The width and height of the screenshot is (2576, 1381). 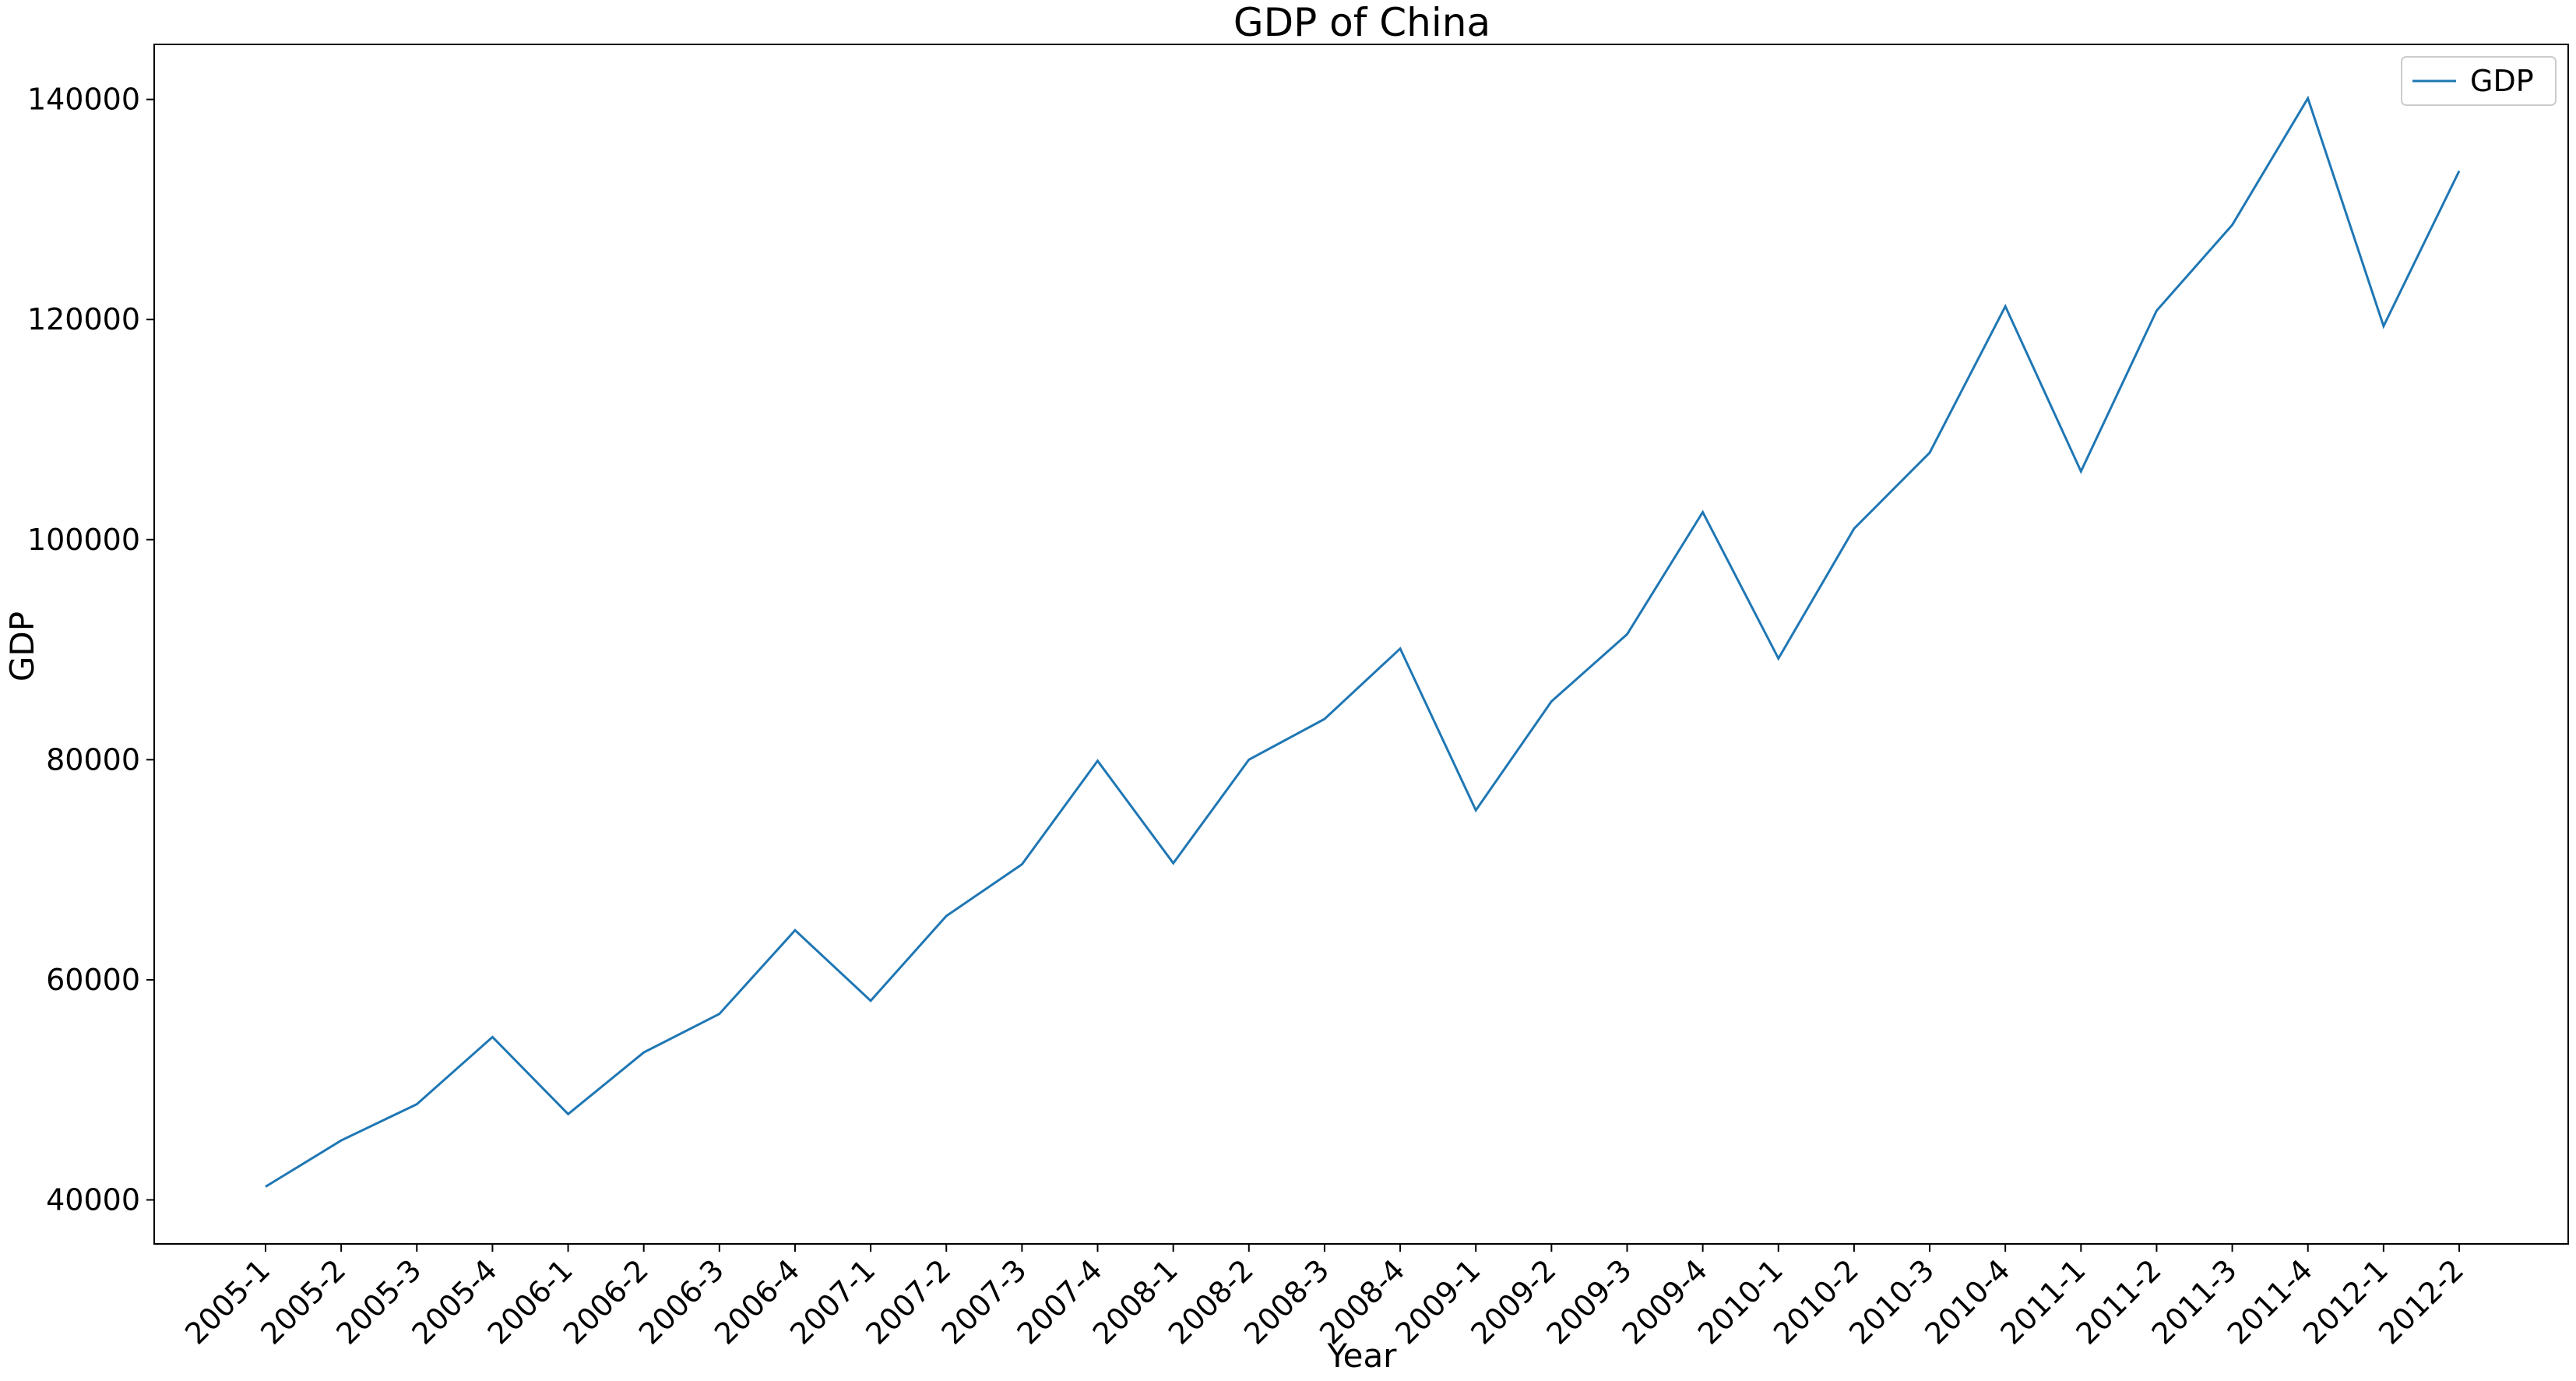 What do you see at coordinates (93, 1199) in the screenshot?
I see `y-tick-label: 40000` at bounding box center [93, 1199].